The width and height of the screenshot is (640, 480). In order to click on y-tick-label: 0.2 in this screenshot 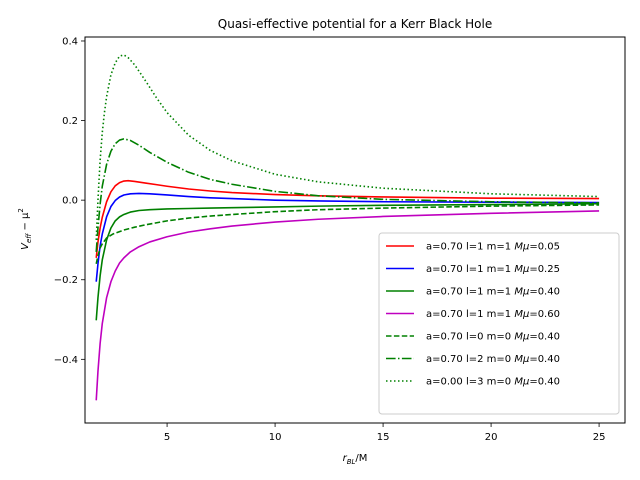, I will do `click(70, 121)`.